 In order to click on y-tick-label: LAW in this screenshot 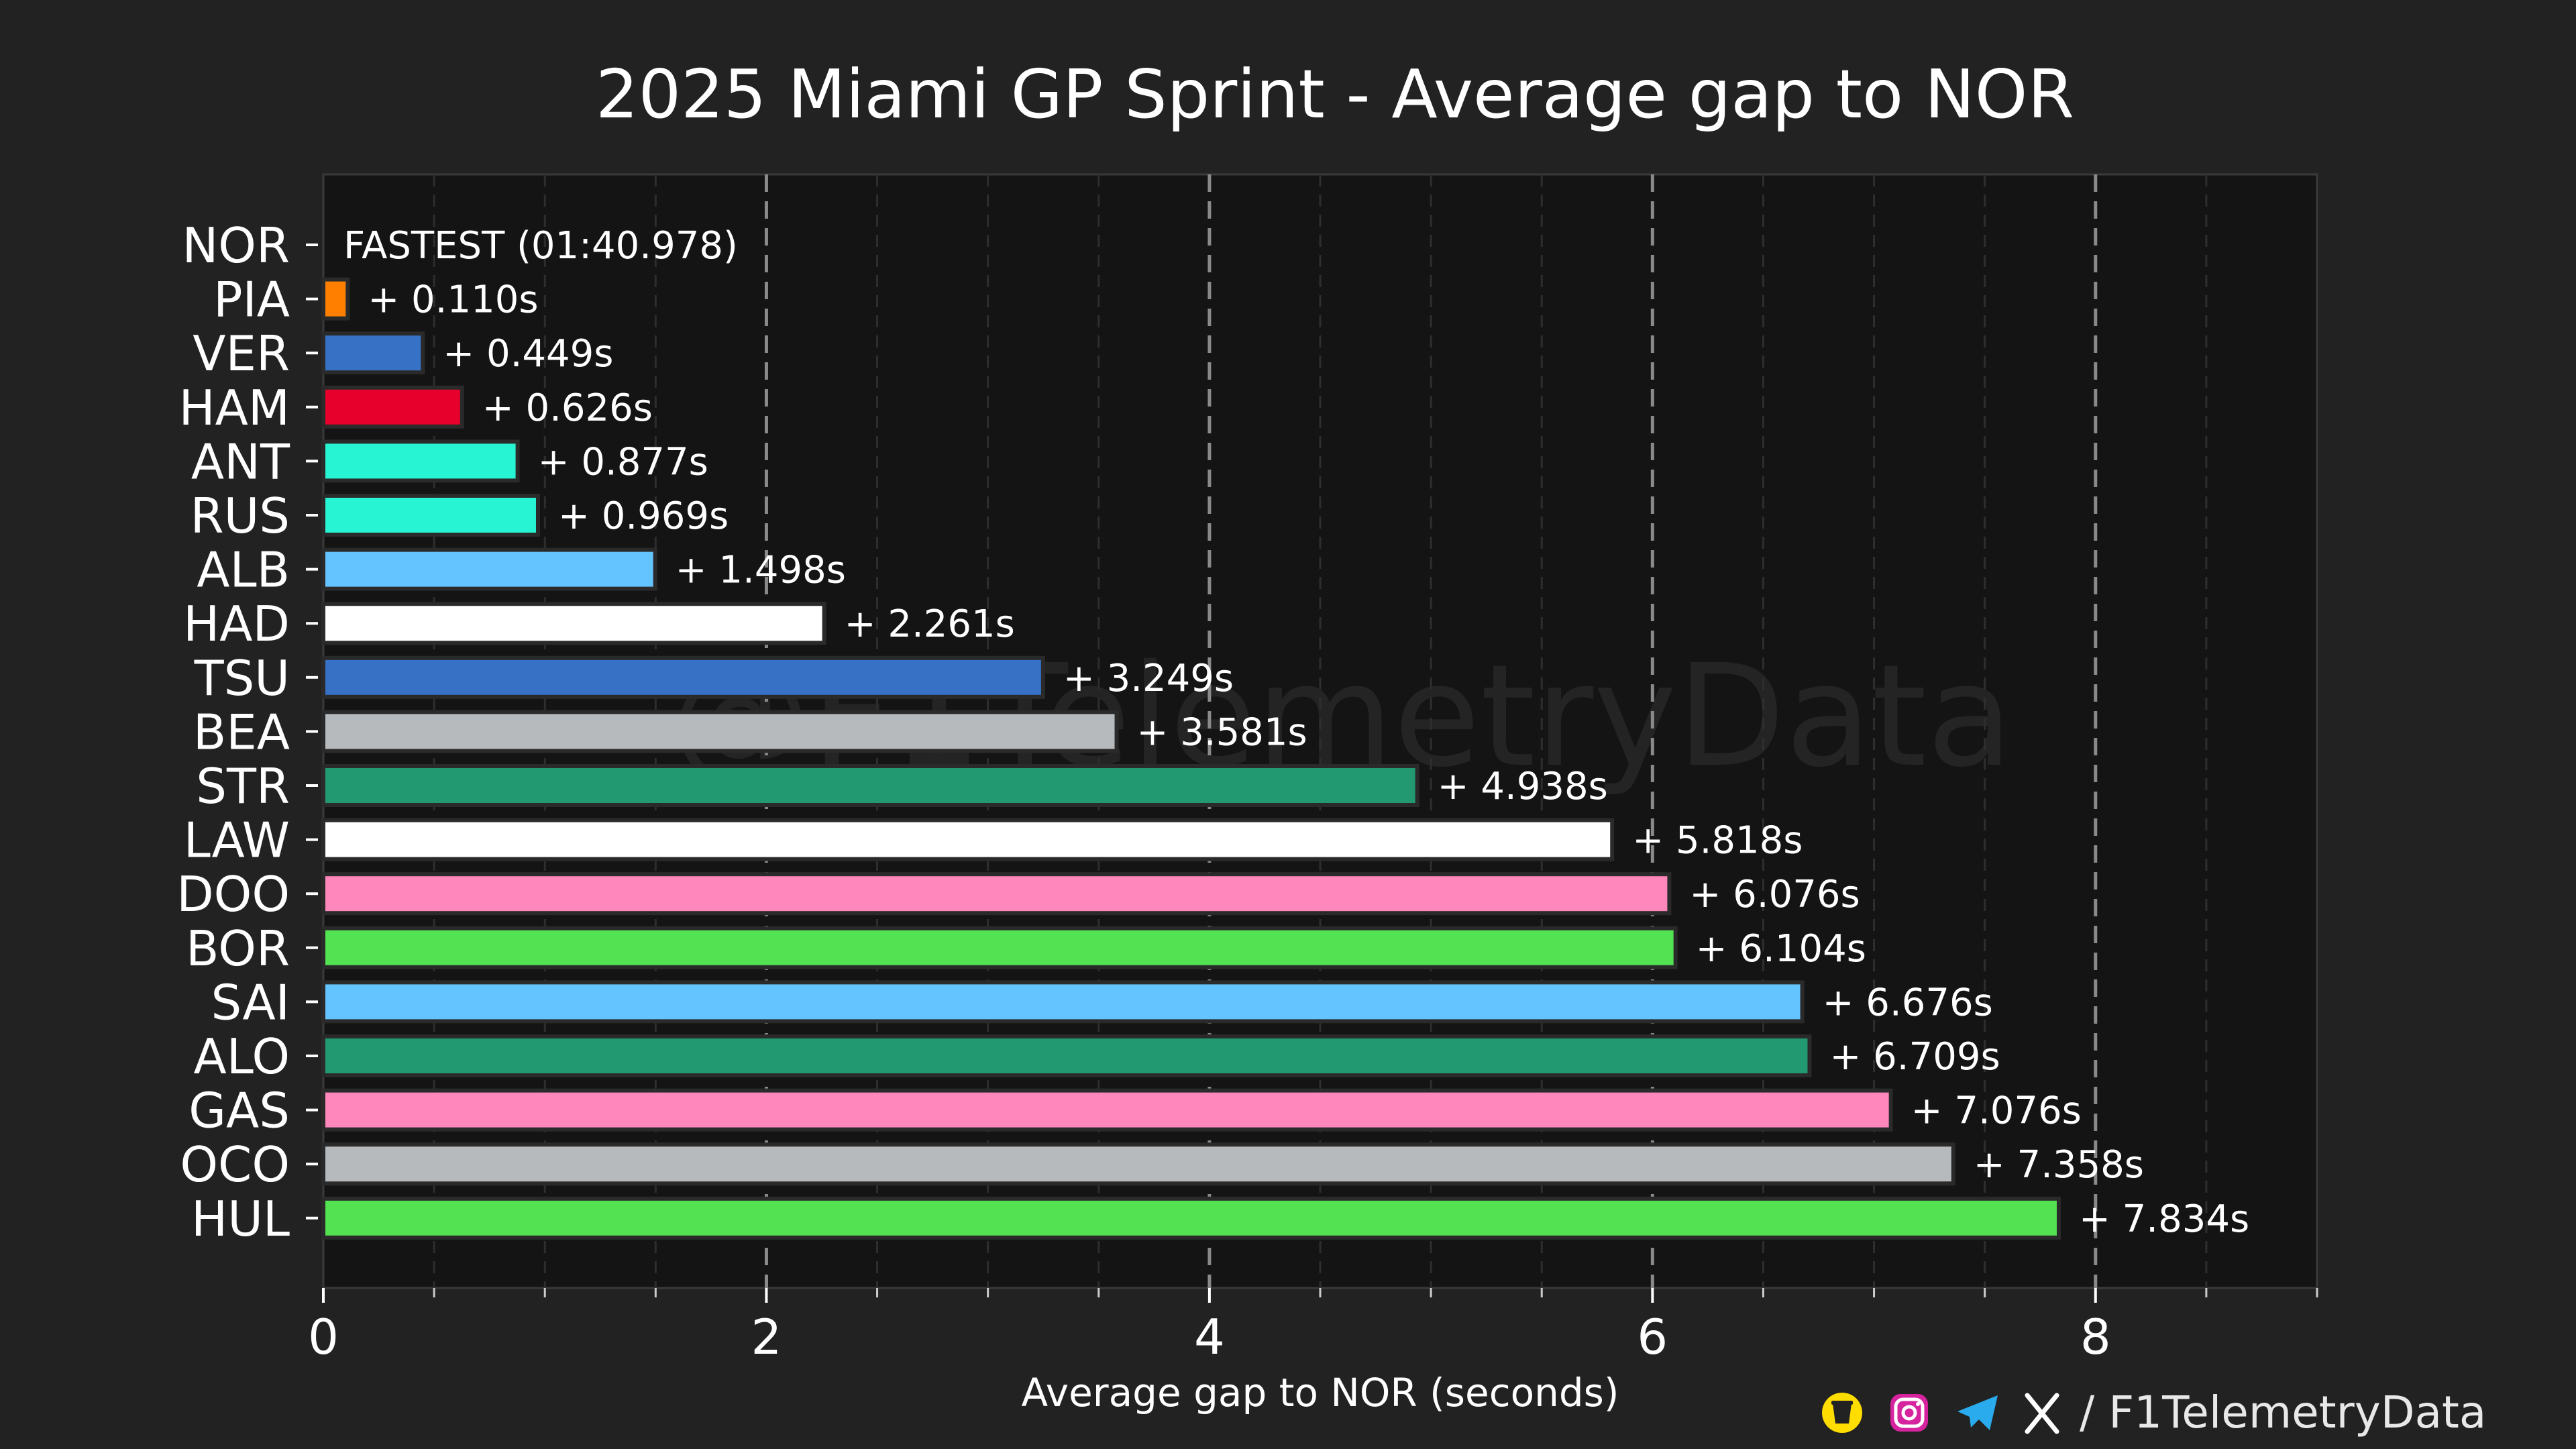, I will do `click(237, 840)`.